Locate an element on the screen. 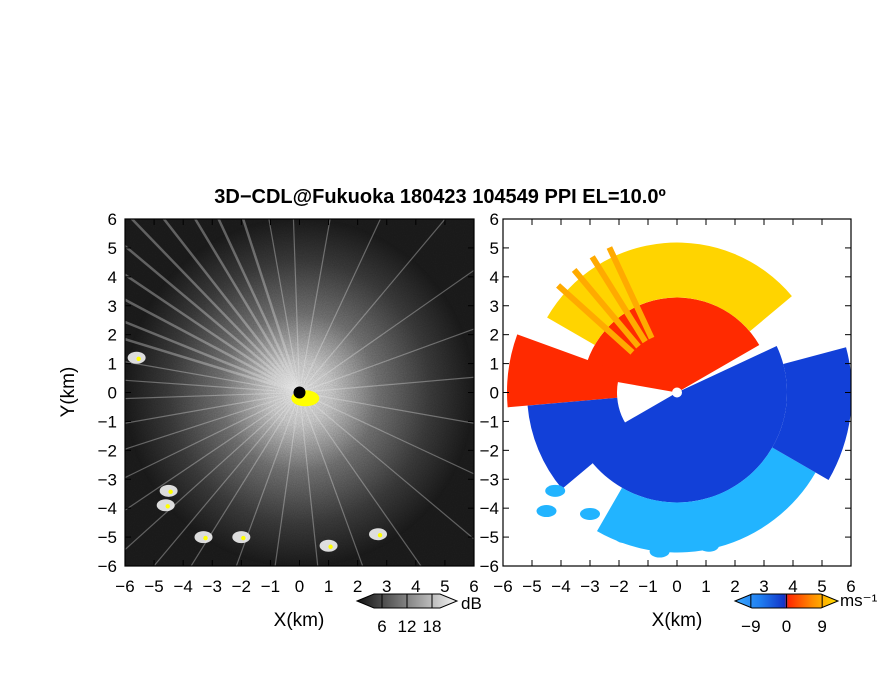  x-tick-label: 2 is located at coordinates (357, 586).